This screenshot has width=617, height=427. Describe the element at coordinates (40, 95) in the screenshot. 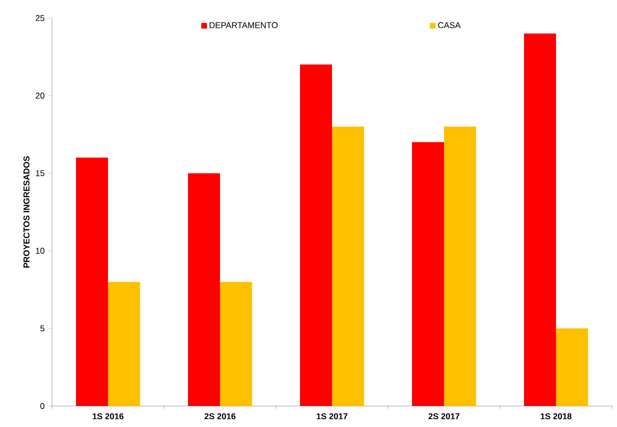

I see `y-tick-label: 20` at that location.